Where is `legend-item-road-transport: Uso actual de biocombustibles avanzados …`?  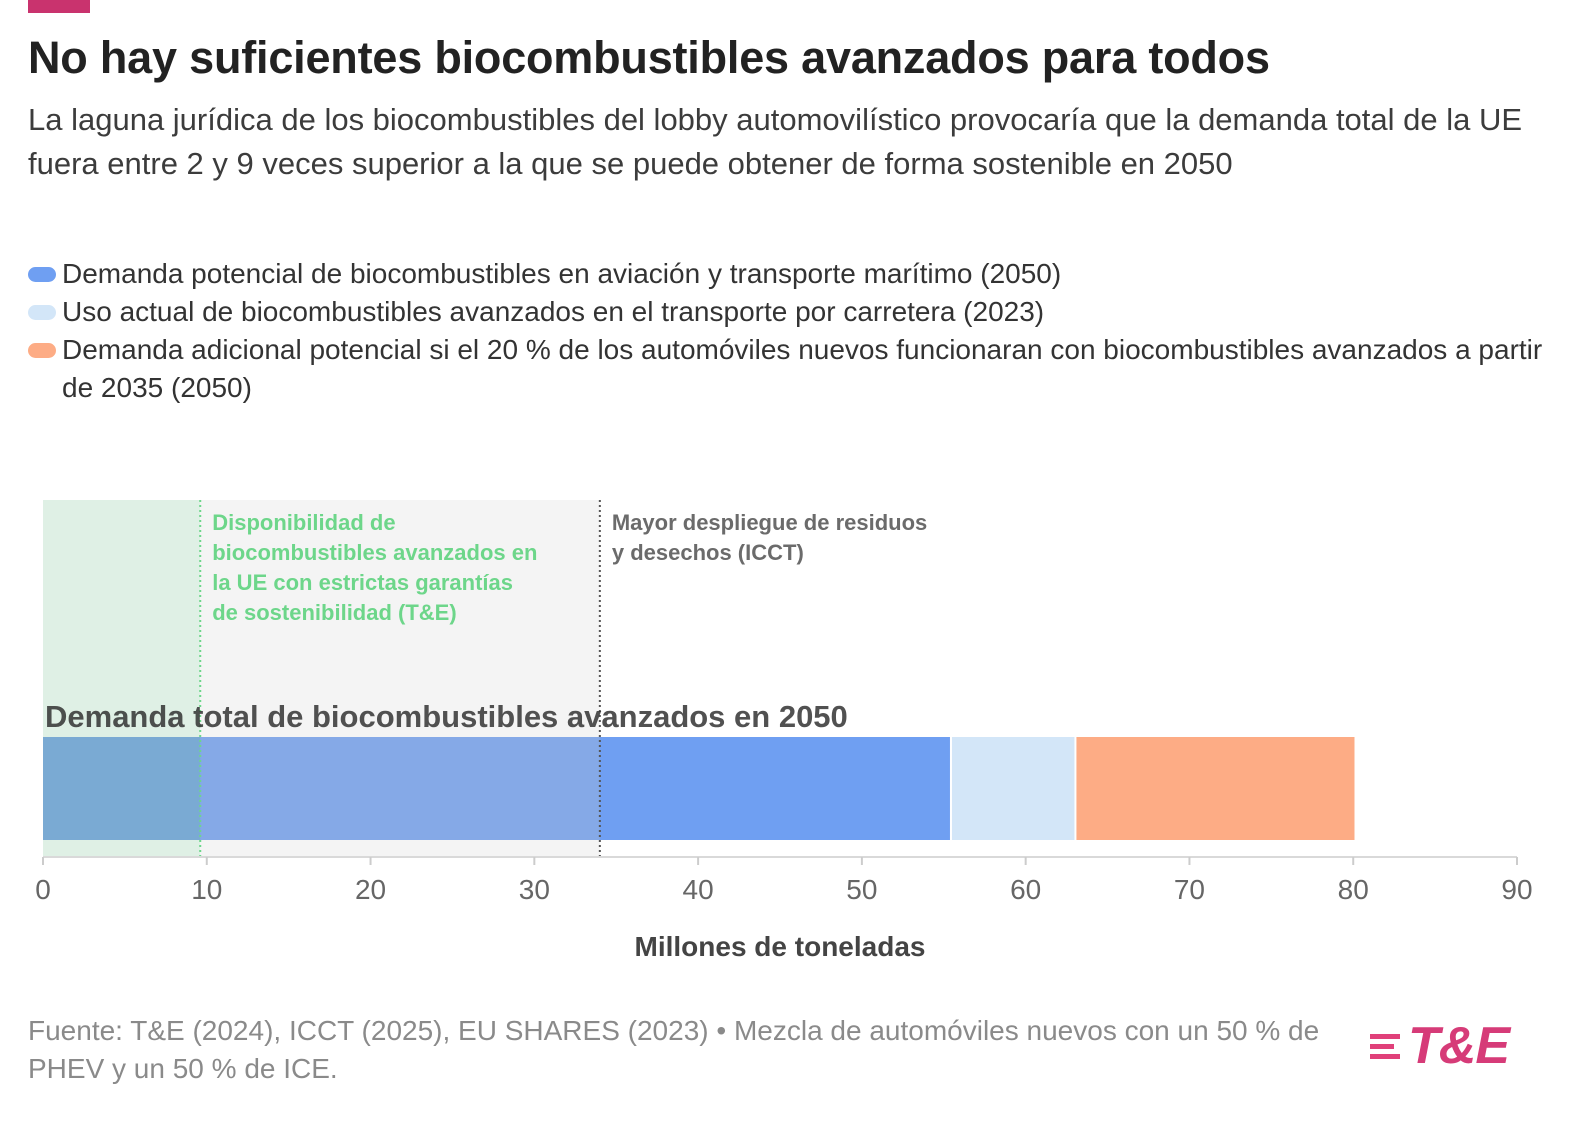
legend-item-road-transport: Uso actual de biocombustibles avanzados … is located at coordinates (793, 312).